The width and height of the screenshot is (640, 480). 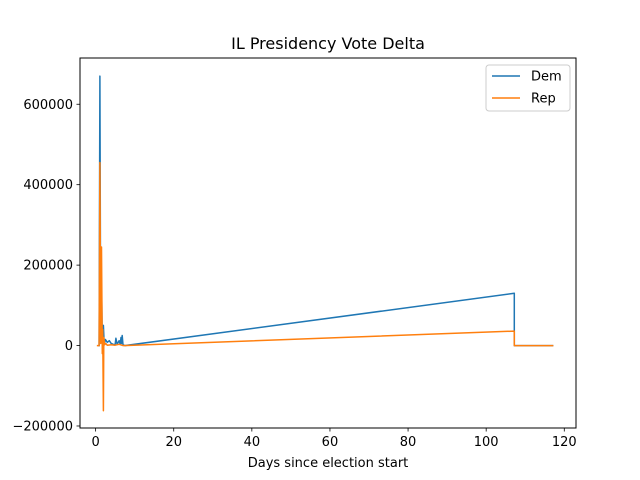 What do you see at coordinates (69, 346) in the screenshot?
I see `y-tick-label: 0` at bounding box center [69, 346].